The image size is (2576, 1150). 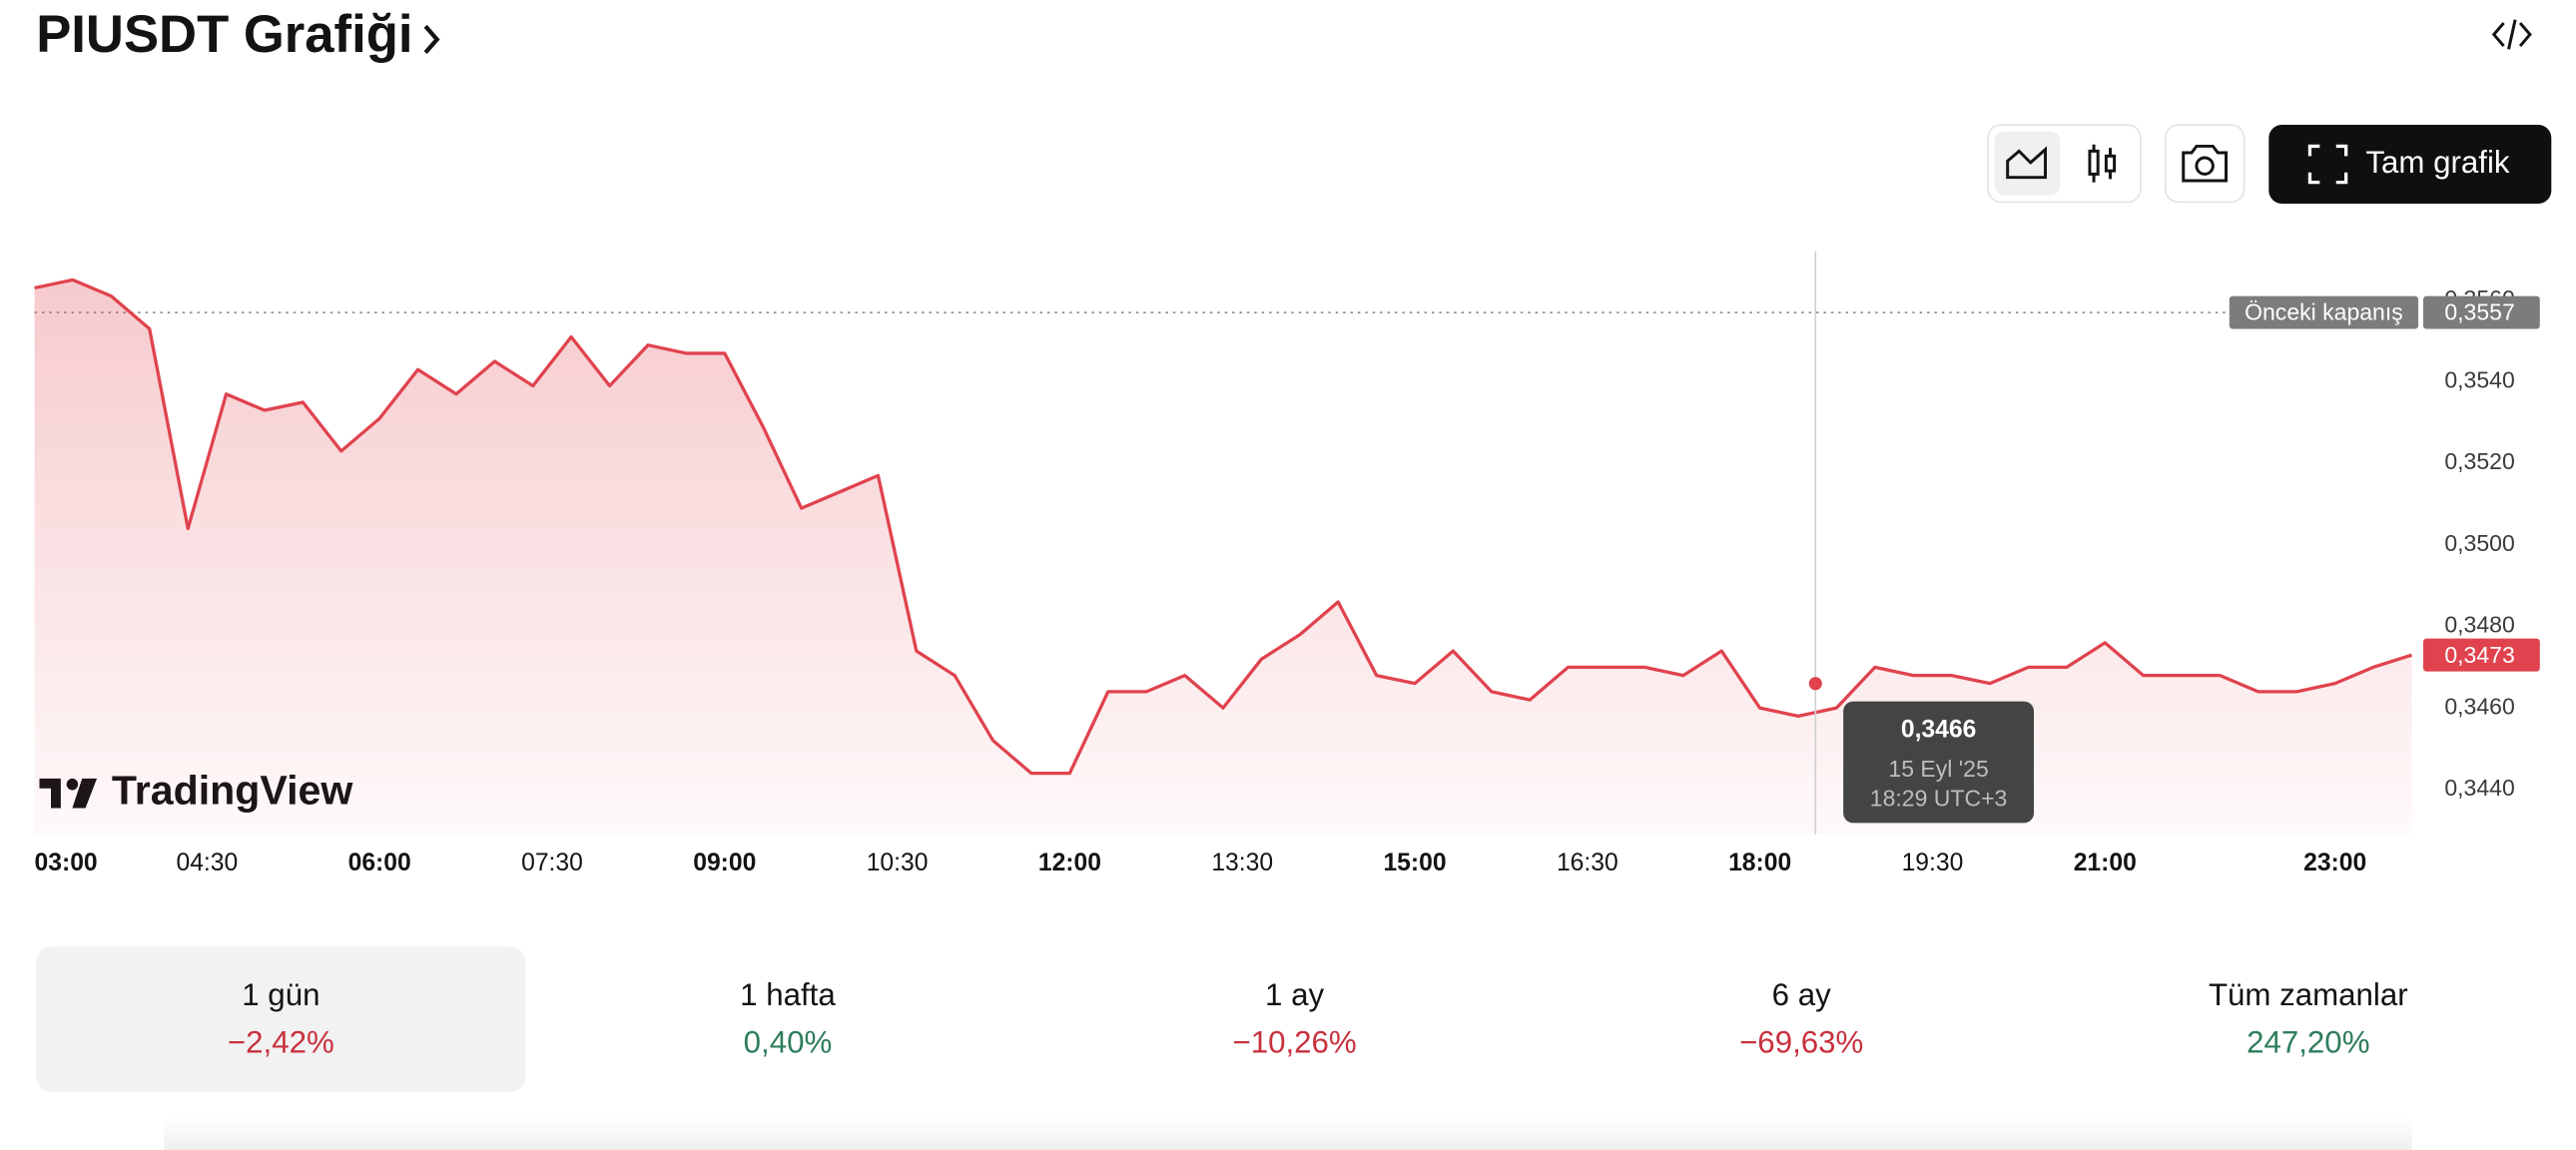 I want to click on area-style-button, so click(x=2027, y=163).